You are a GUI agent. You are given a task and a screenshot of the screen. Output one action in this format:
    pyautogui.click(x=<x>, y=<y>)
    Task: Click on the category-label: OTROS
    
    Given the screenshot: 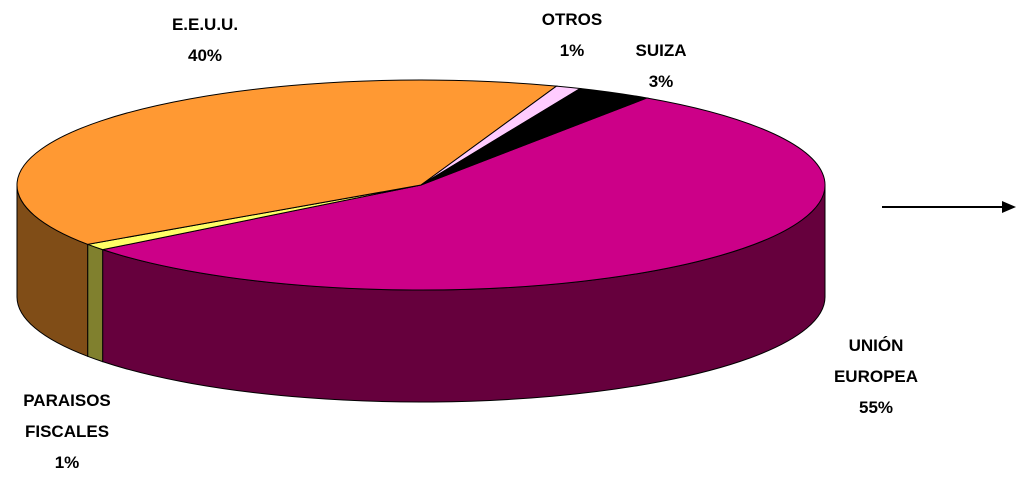 What is the action you would take?
    pyautogui.click(x=572, y=19)
    